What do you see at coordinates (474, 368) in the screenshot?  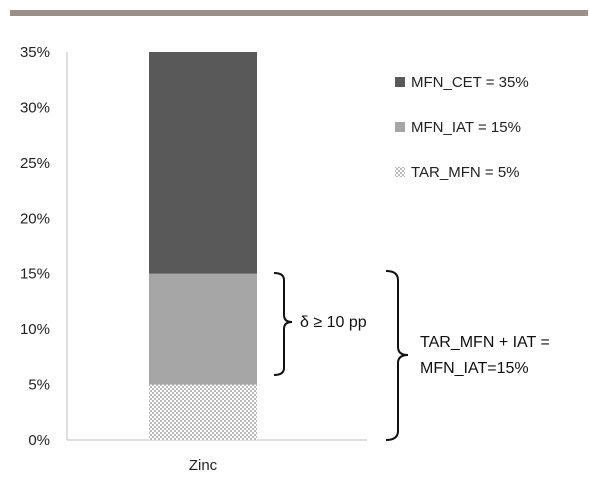 I see `sum-annotation-line2: MFN_IAT=15%` at bounding box center [474, 368].